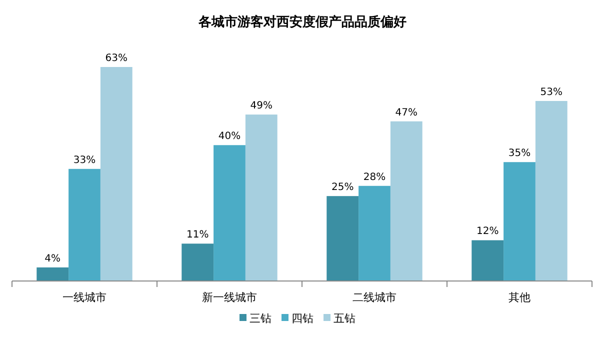 The height and width of the screenshot is (340, 605). What do you see at coordinates (84, 160) in the screenshot?
I see `data-label: 33%` at bounding box center [84, 160].